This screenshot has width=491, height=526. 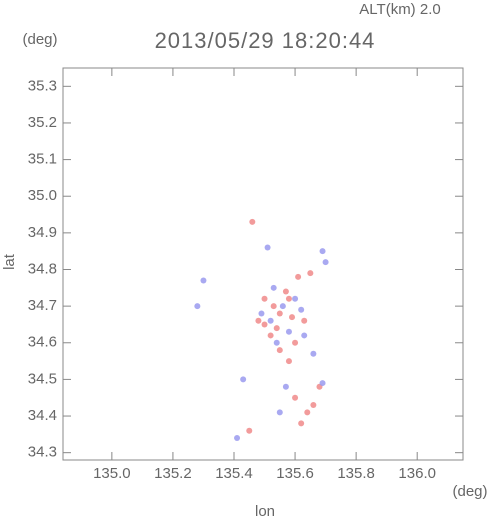 I want to click on y-tick-label: 34.9, so click(x=42, y=232).